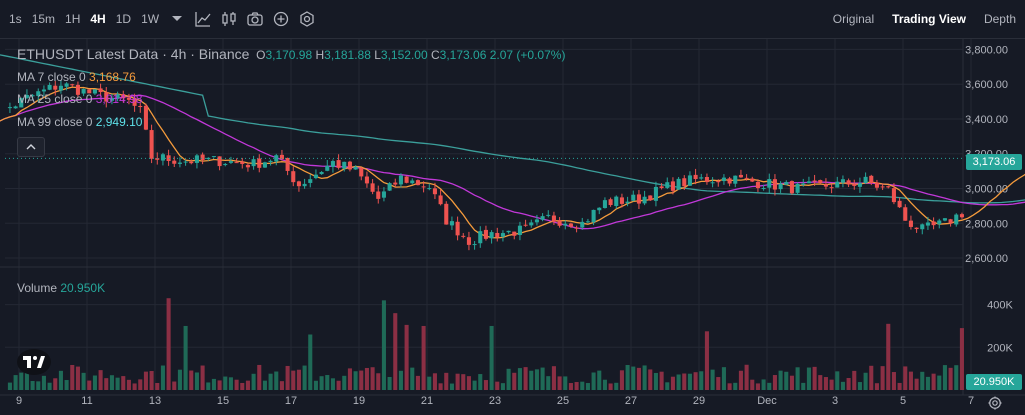 The height and width of the screenshot is (415, 1025). Describe the element at coordinates (229, 19) in the screenshot. I see `candles-icon` at that location.